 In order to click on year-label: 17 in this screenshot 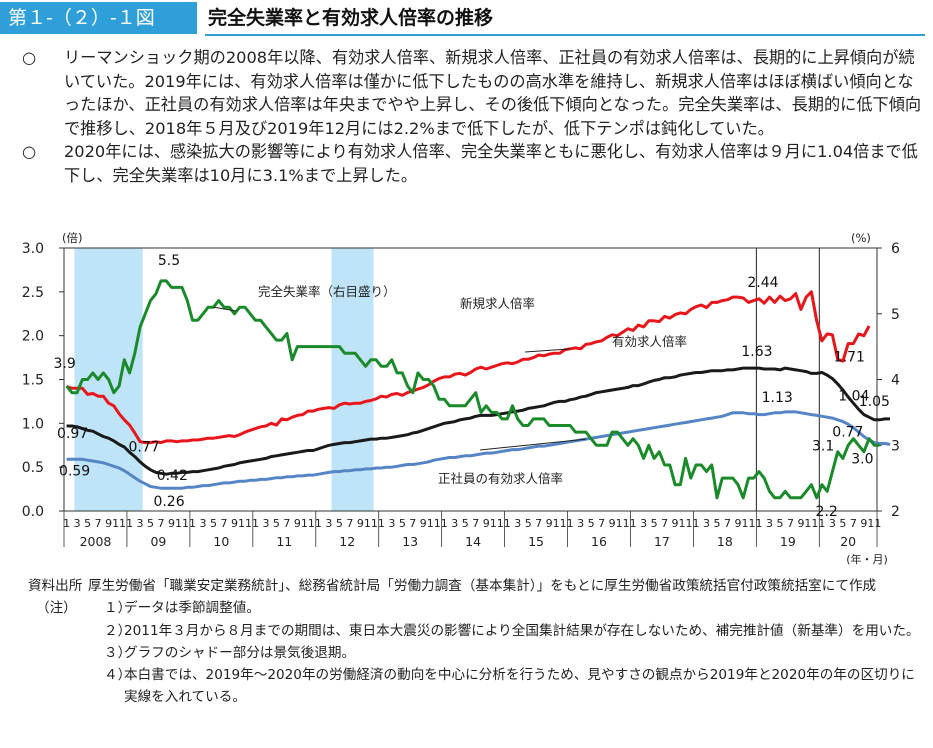, I will do `click(662, 541)`.